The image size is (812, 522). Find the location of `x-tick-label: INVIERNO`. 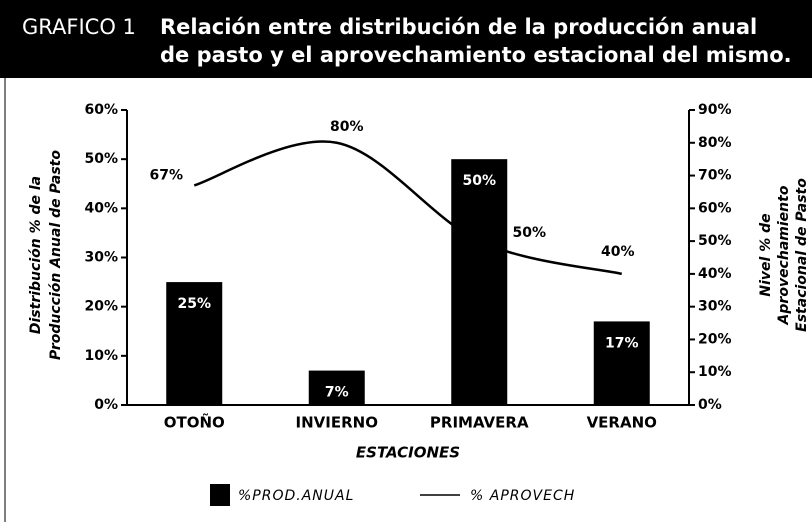

x-tick-label: INVIERNO is located at coordinates (337, 423).